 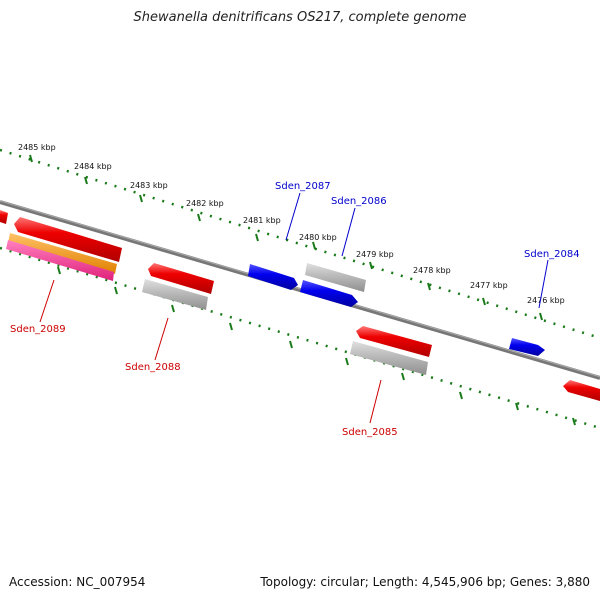 What do you see at coordinates (370, 432) in the screenshot?
I see `gene-label-sden-2085: Sden_2085` at bounding box center [370, 432].